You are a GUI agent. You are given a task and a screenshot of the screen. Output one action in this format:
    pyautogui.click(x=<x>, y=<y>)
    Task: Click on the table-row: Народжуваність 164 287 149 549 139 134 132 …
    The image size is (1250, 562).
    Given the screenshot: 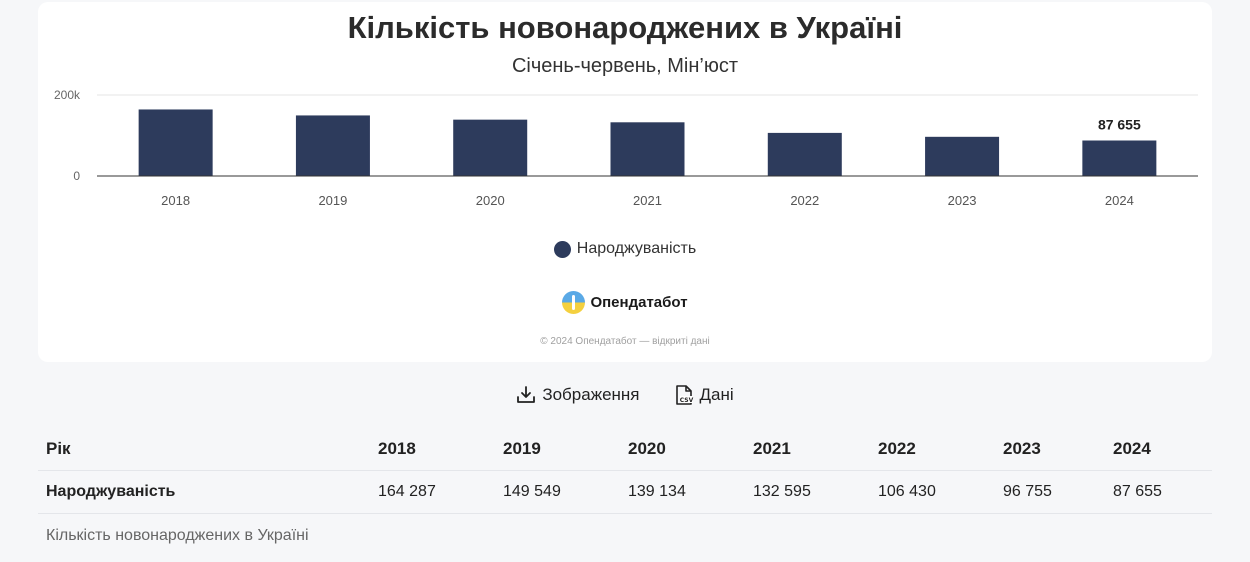 What is the action you would take?
    pyautogui.click(x=625, y=491)
    